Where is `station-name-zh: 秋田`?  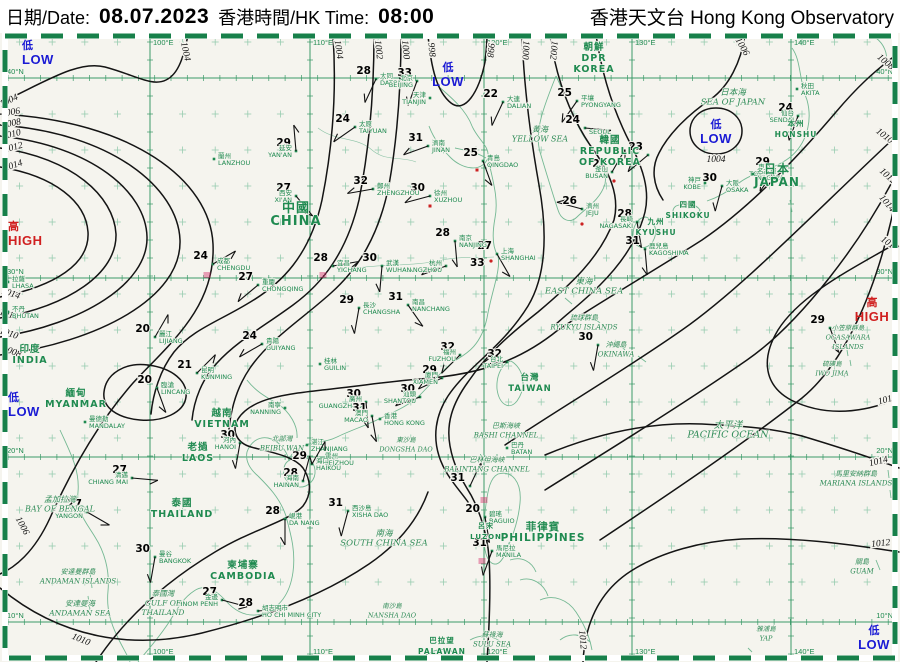 station-name-zh: 秋田 is located at coordinates (807, 85).